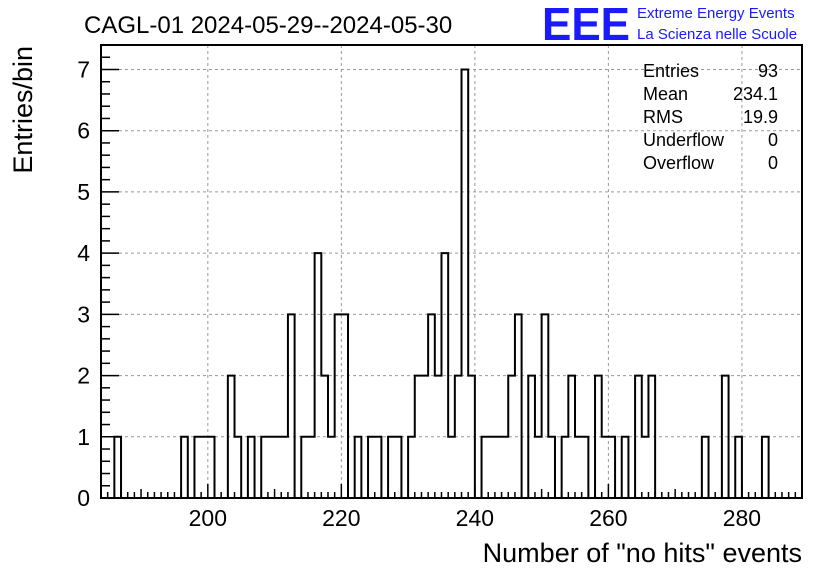  I want to click on y-tick-label: 2, so click(83, 376).